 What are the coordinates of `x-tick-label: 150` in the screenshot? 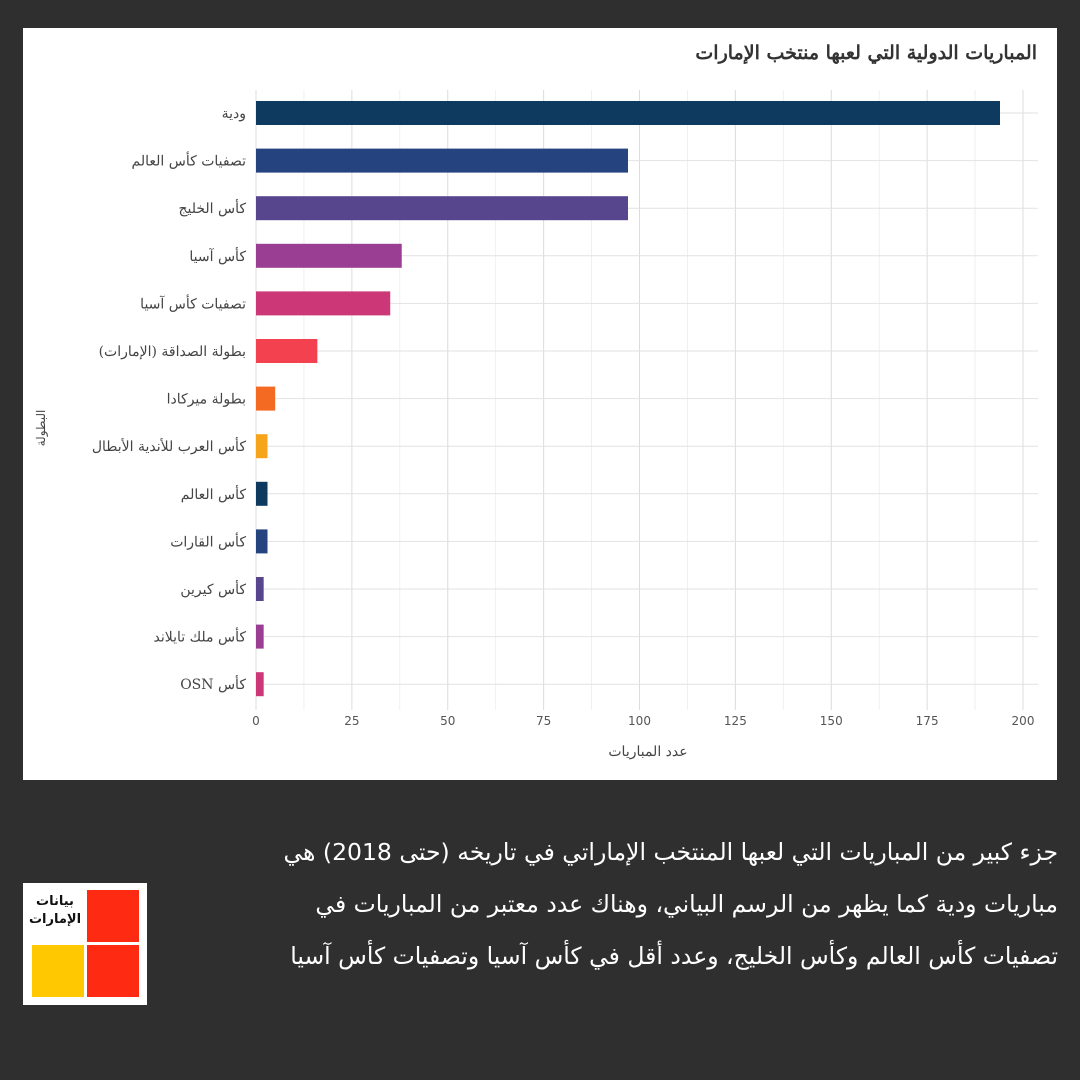 It's located at (831, 721).